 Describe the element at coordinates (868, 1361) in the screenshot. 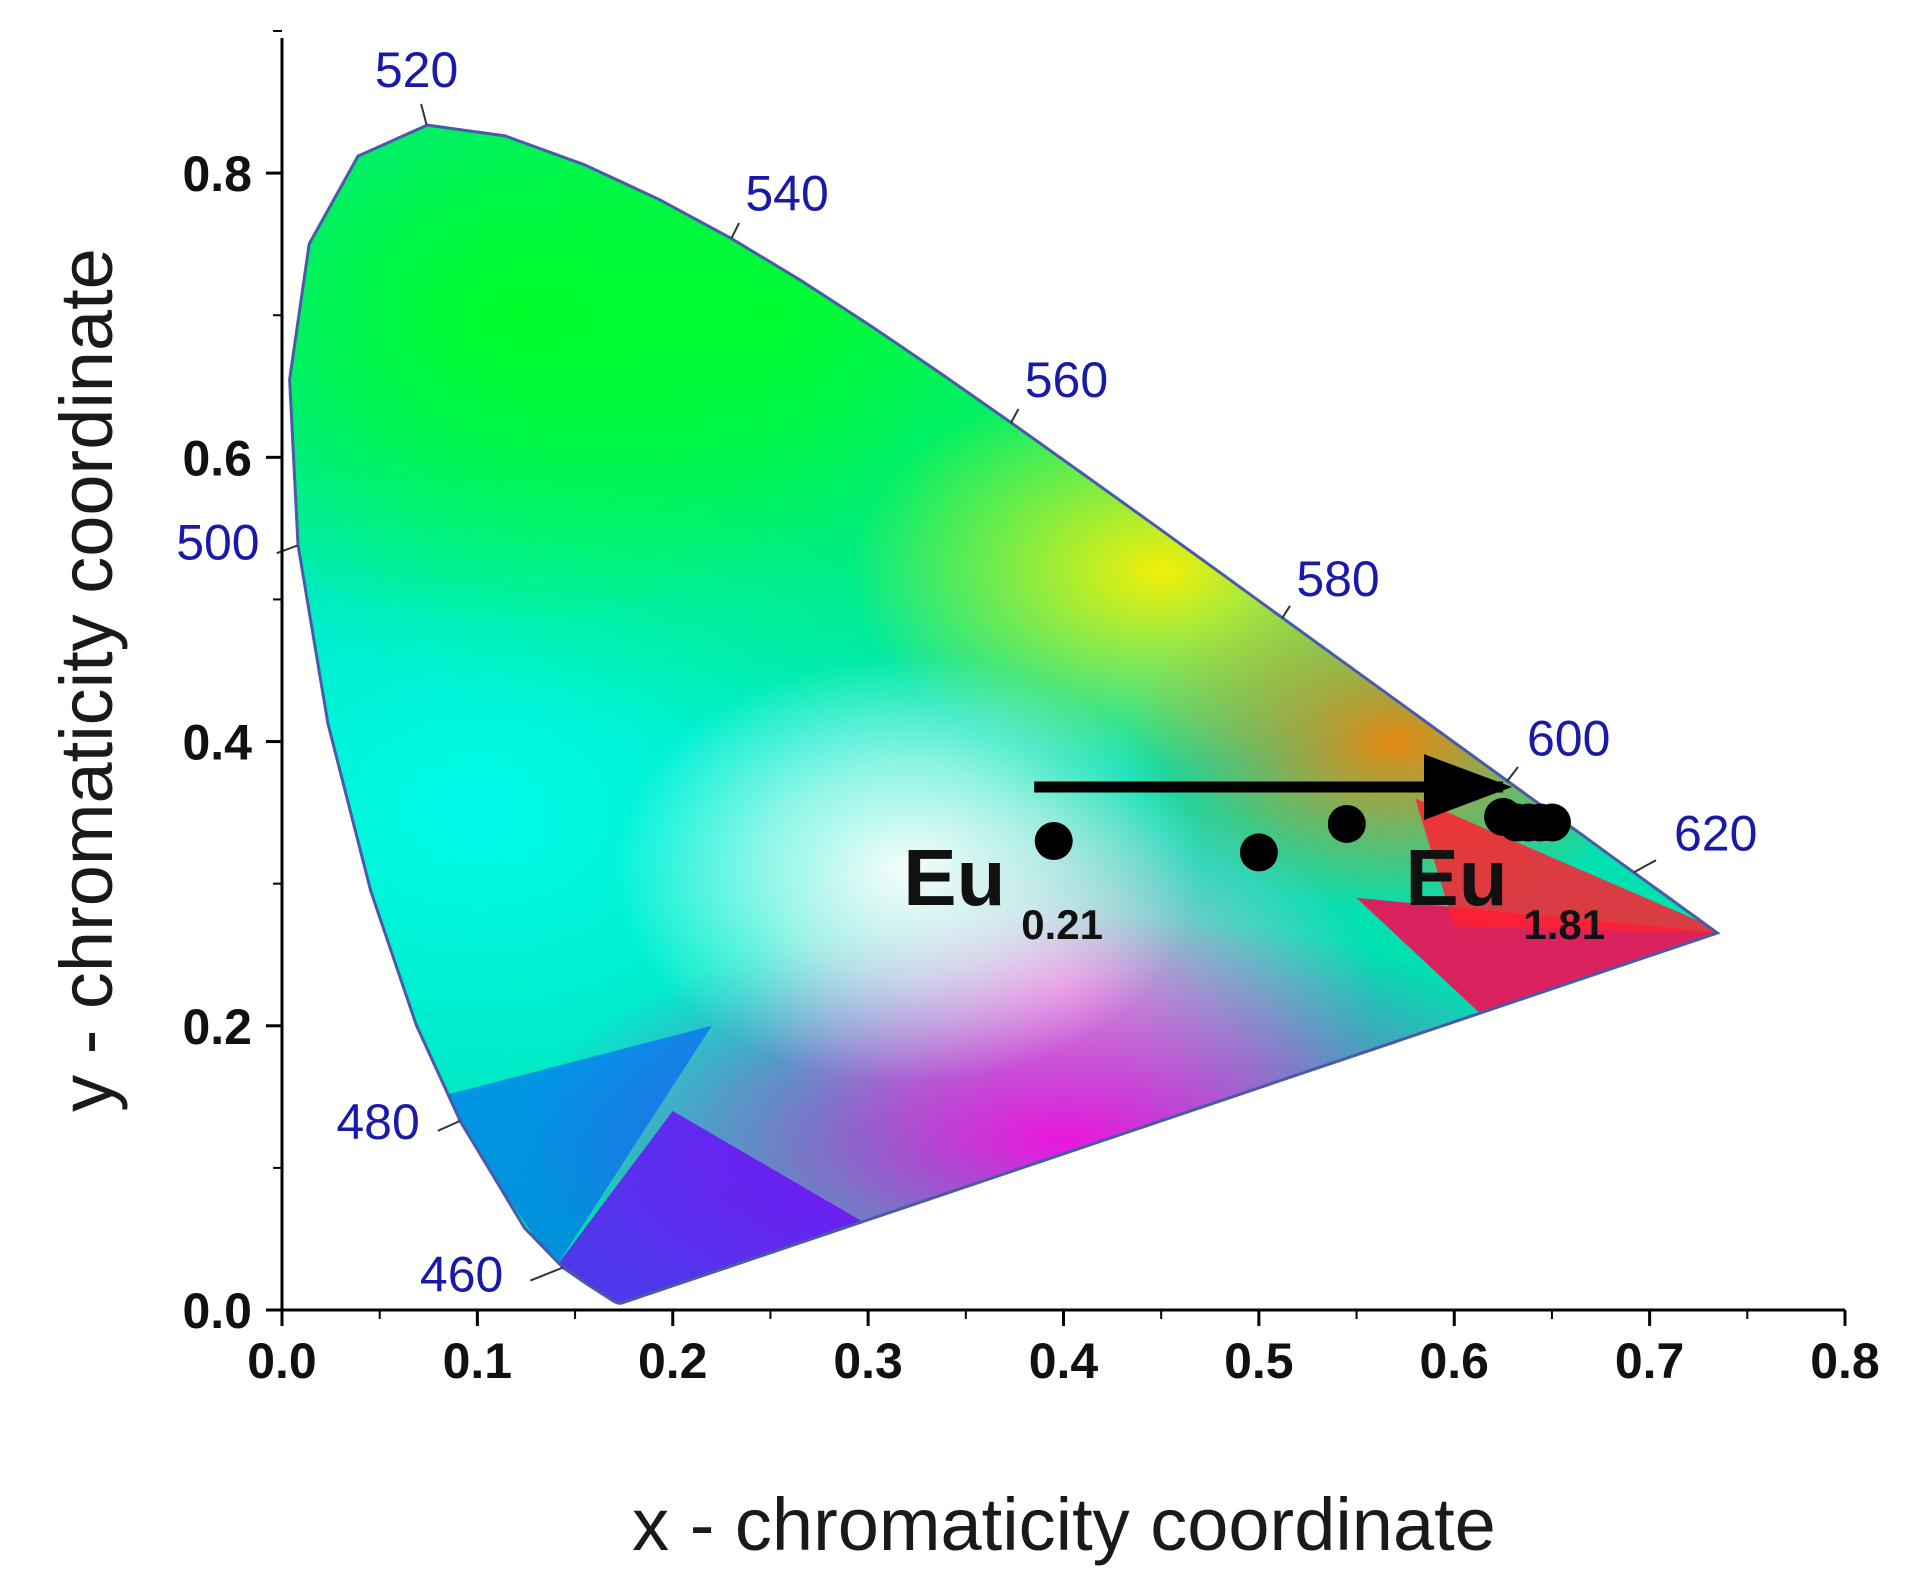

I see `x-tick-label: 0.3` at that location.